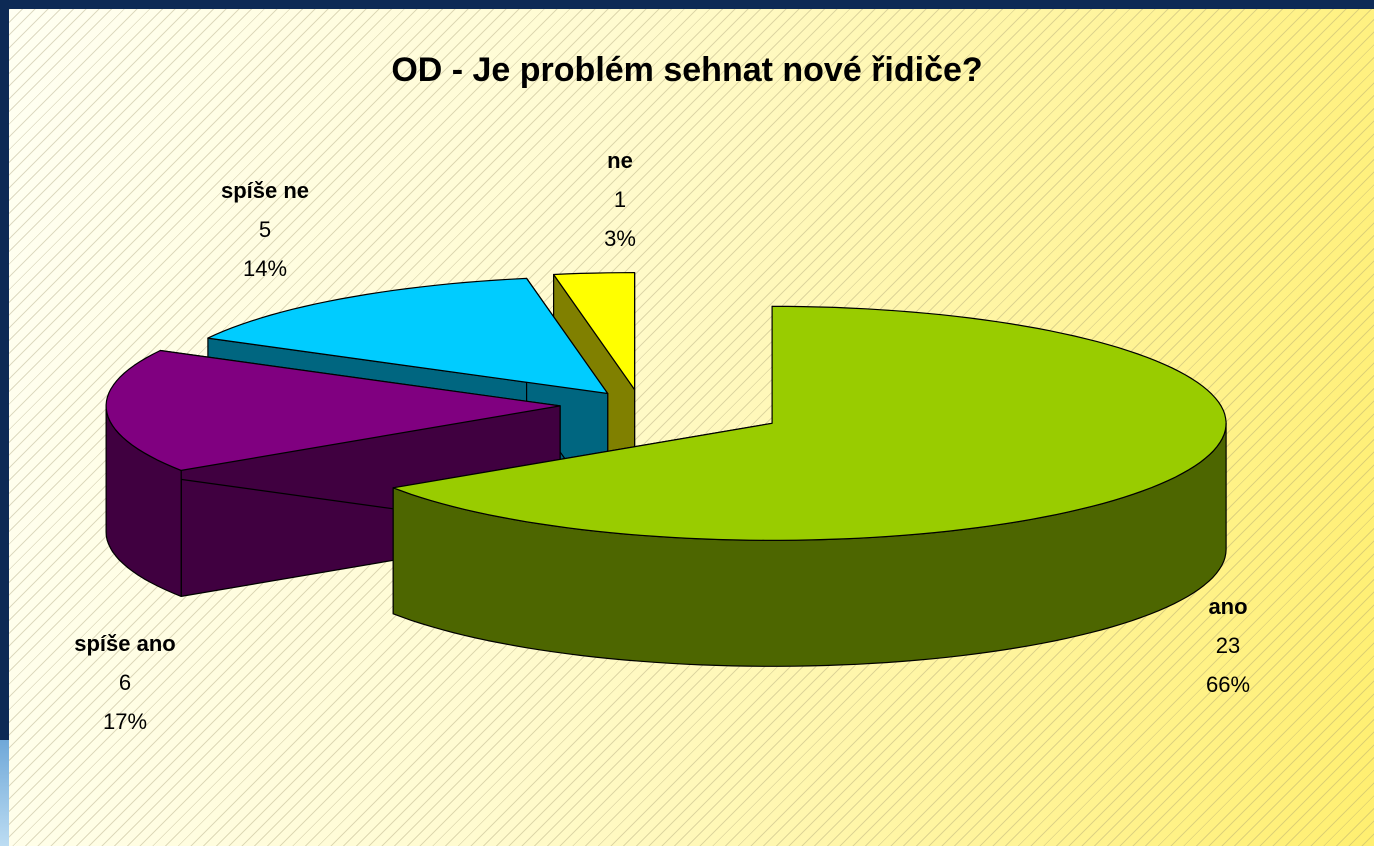  Describe the element at coordinates (125, 682) in the screenshot. I see `label-value: 6` at that location.